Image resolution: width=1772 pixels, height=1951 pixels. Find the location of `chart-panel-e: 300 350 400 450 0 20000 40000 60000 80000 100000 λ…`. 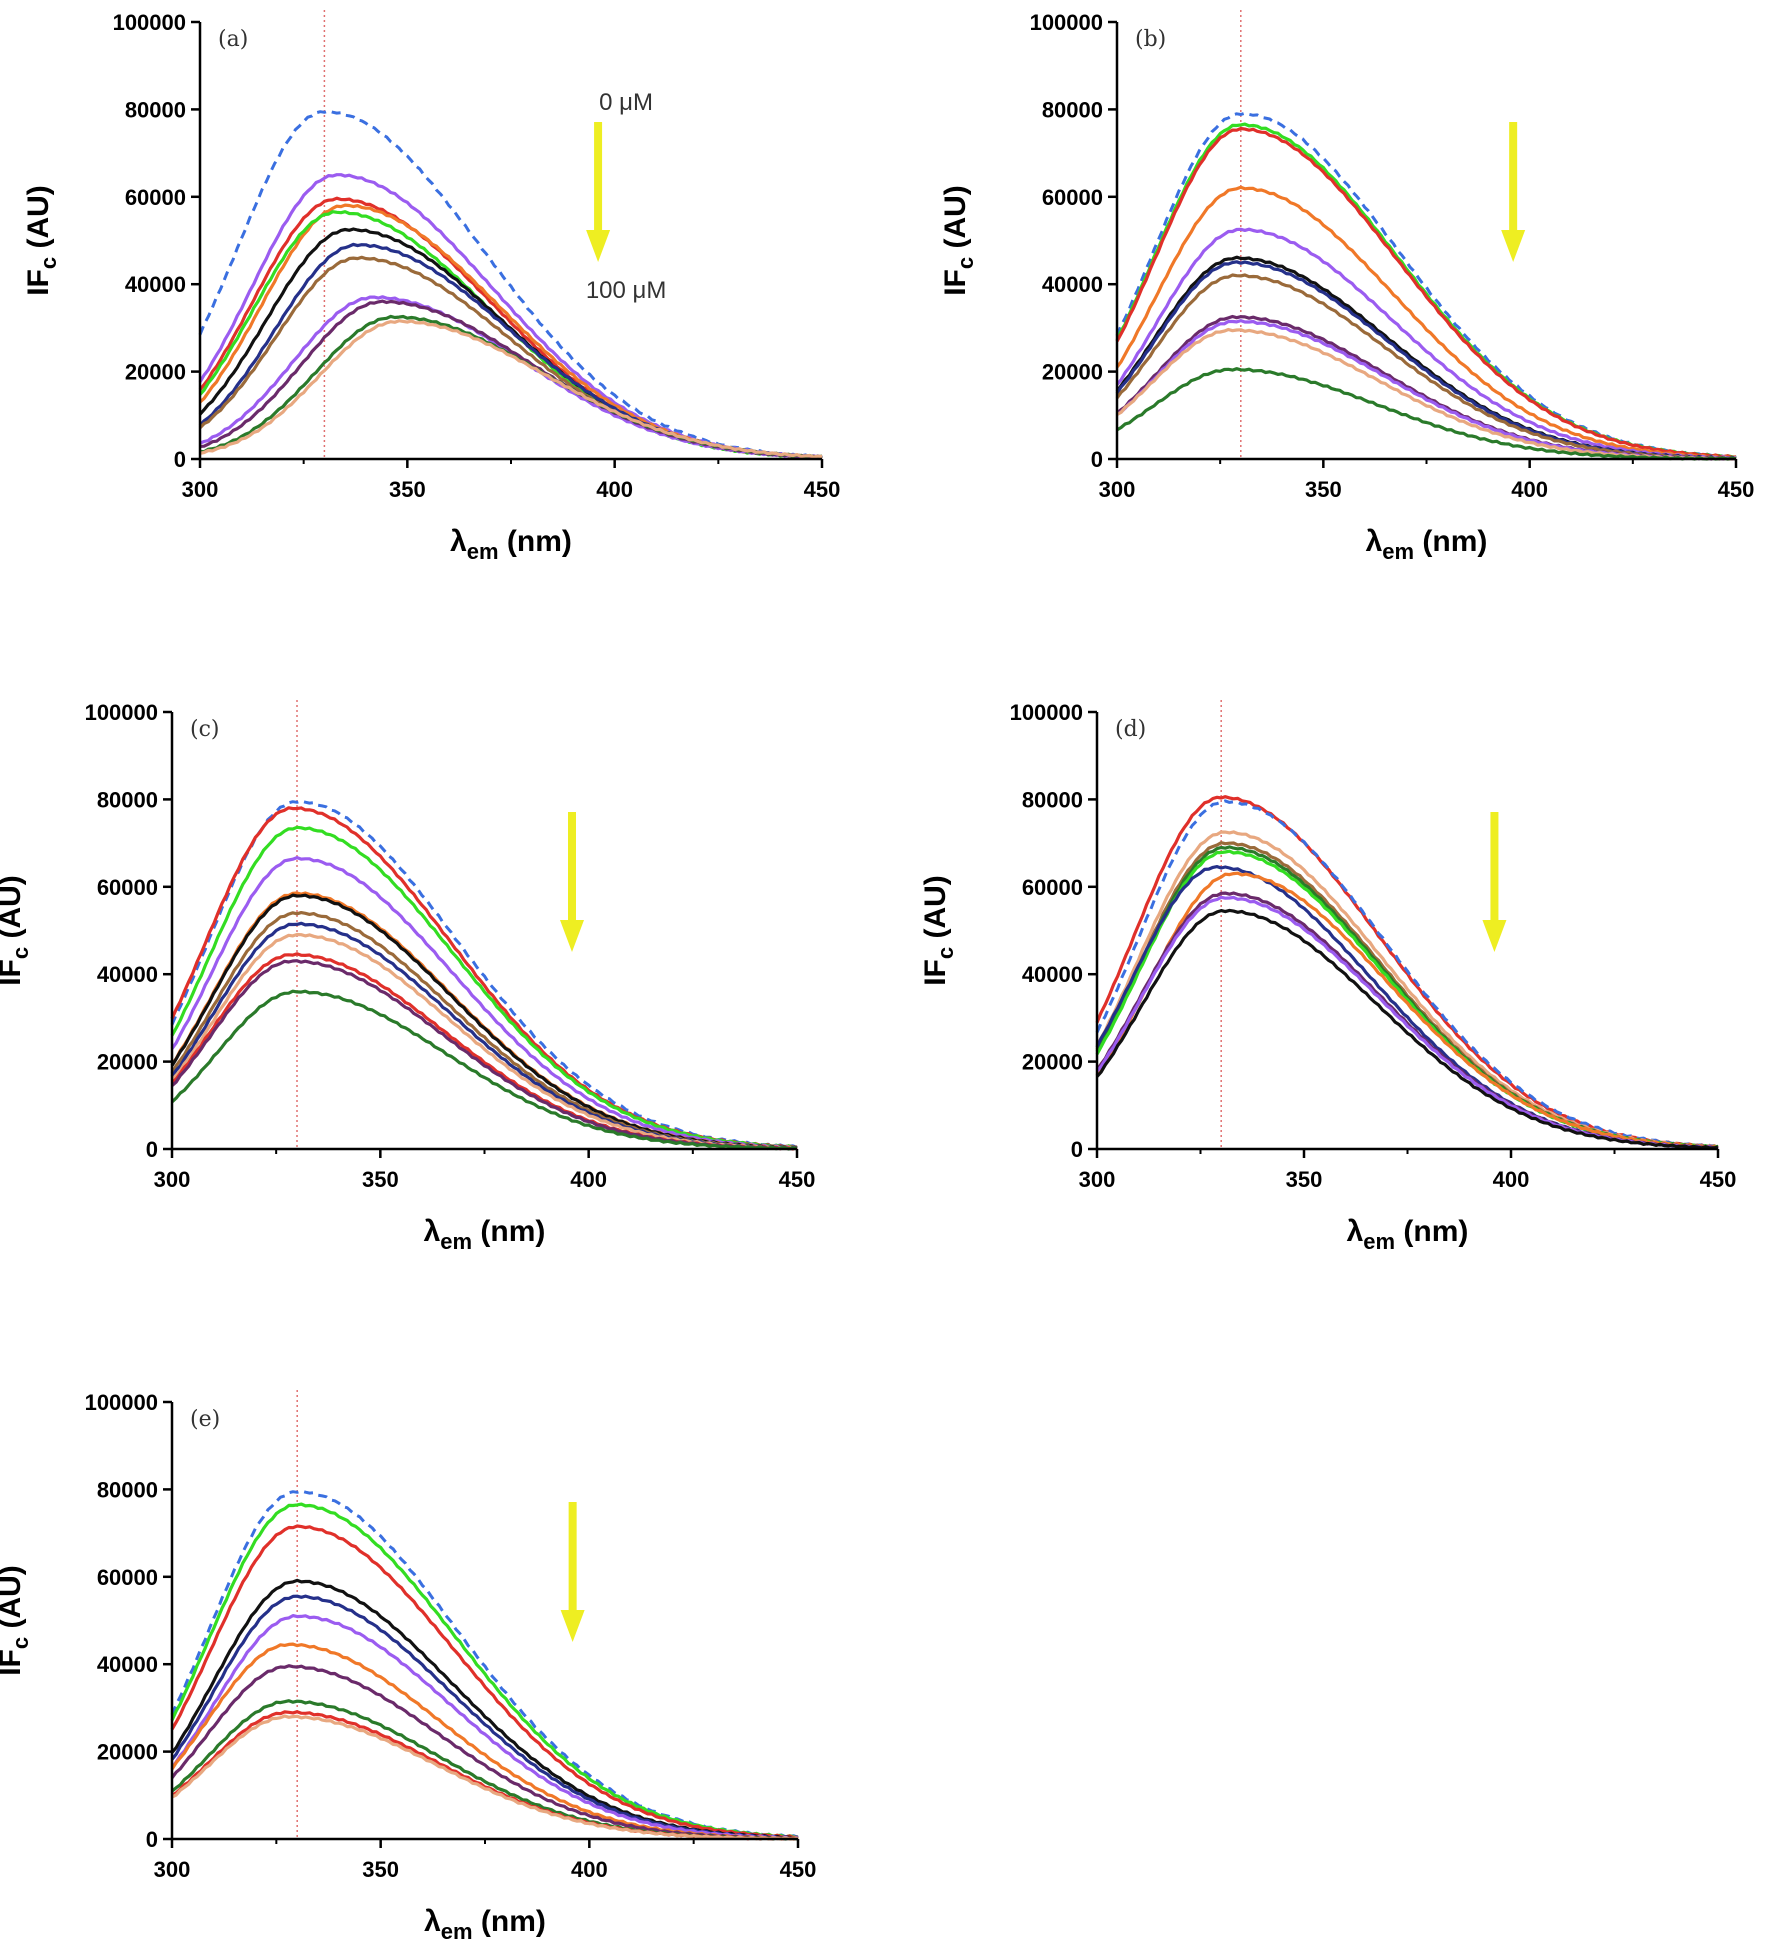

chart-panel-e: 300 350 400 450 0 20000 40000 60000 80000 100000 λ… is located at coordinates (408, 1667).